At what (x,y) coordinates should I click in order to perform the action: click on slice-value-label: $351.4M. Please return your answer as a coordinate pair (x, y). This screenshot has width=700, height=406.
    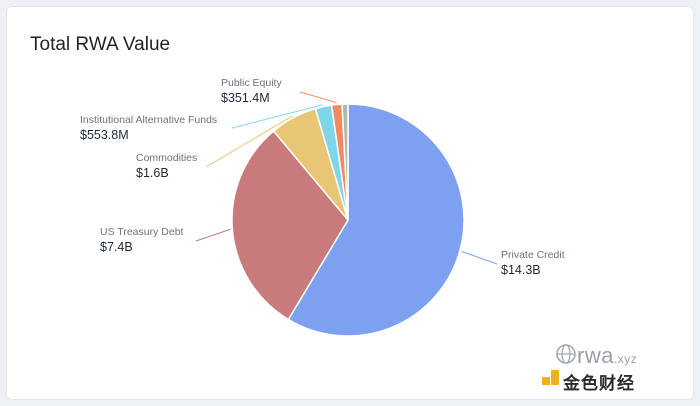
    Looking at the image, I should click on (245, 98).